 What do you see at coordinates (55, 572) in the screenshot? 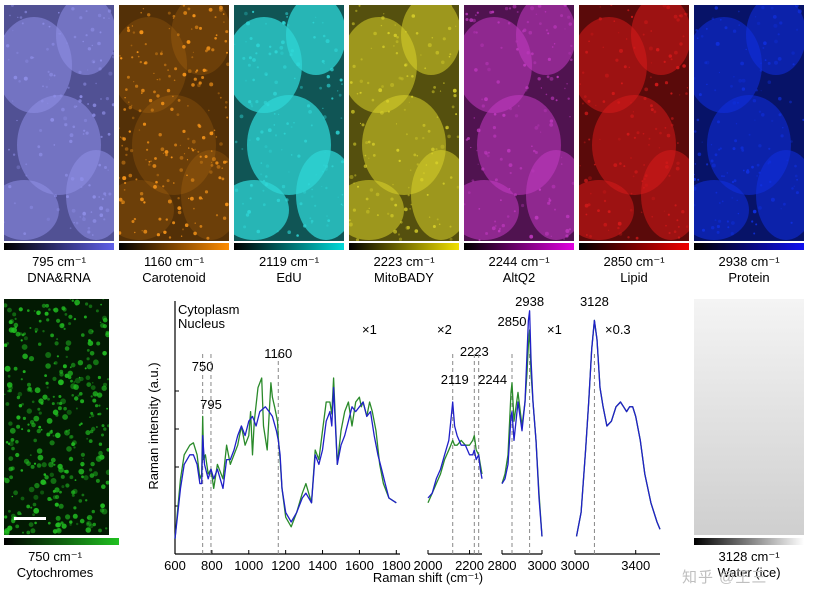
I see `molecule-label: Cytochromes` at bounding box center [55, 572].